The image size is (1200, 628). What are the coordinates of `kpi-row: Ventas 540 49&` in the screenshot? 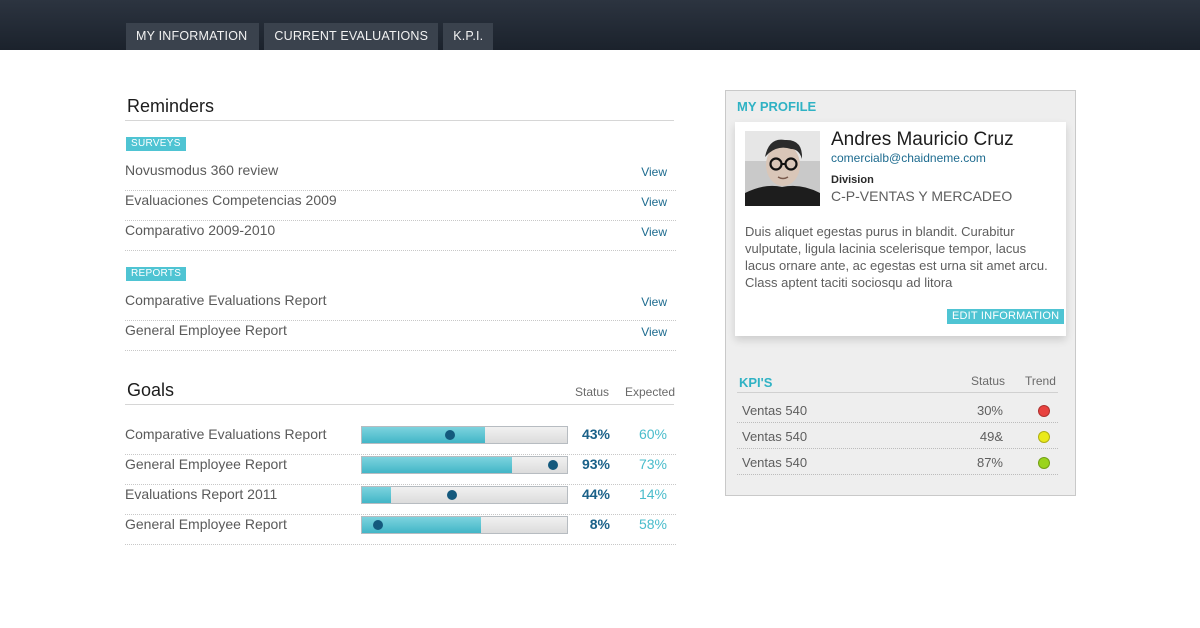 It's located at (897, 436).